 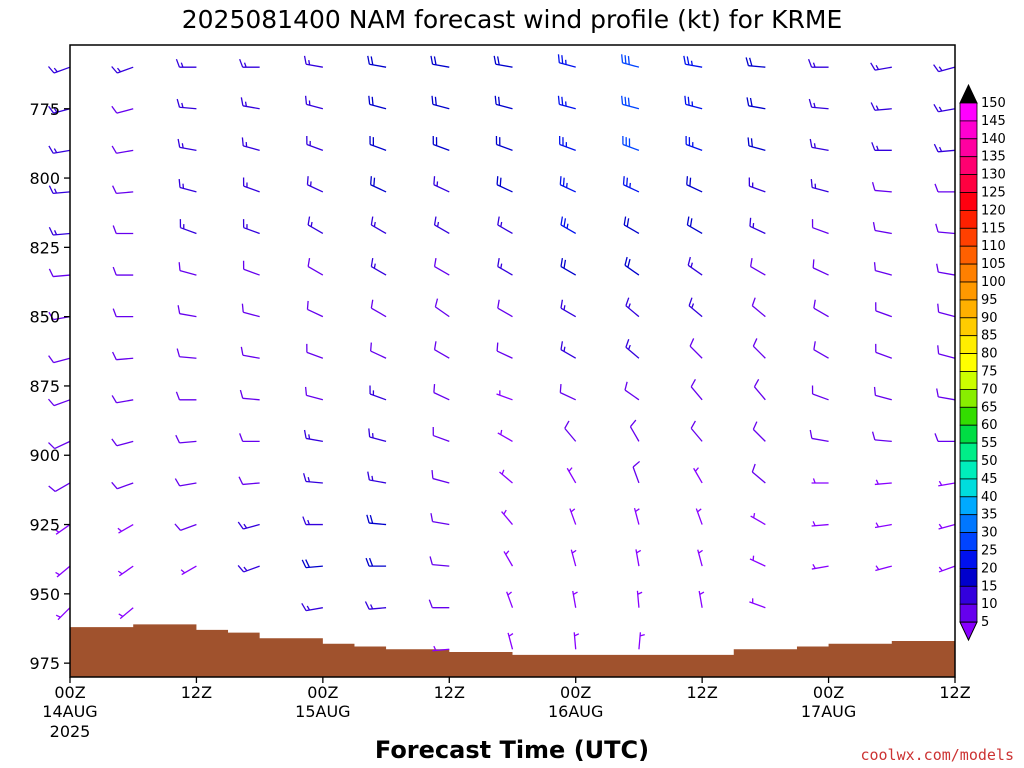 What do you see at coordinates (44, 663) in the screenshot?
I see `y-tick-label: 975` at bounding box center [44, 663].